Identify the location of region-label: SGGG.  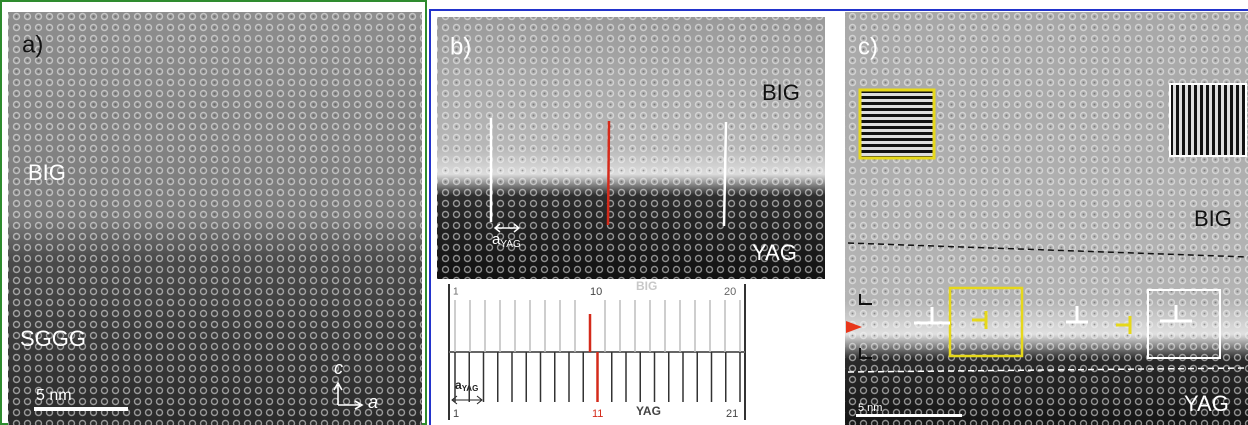
(53, 338).